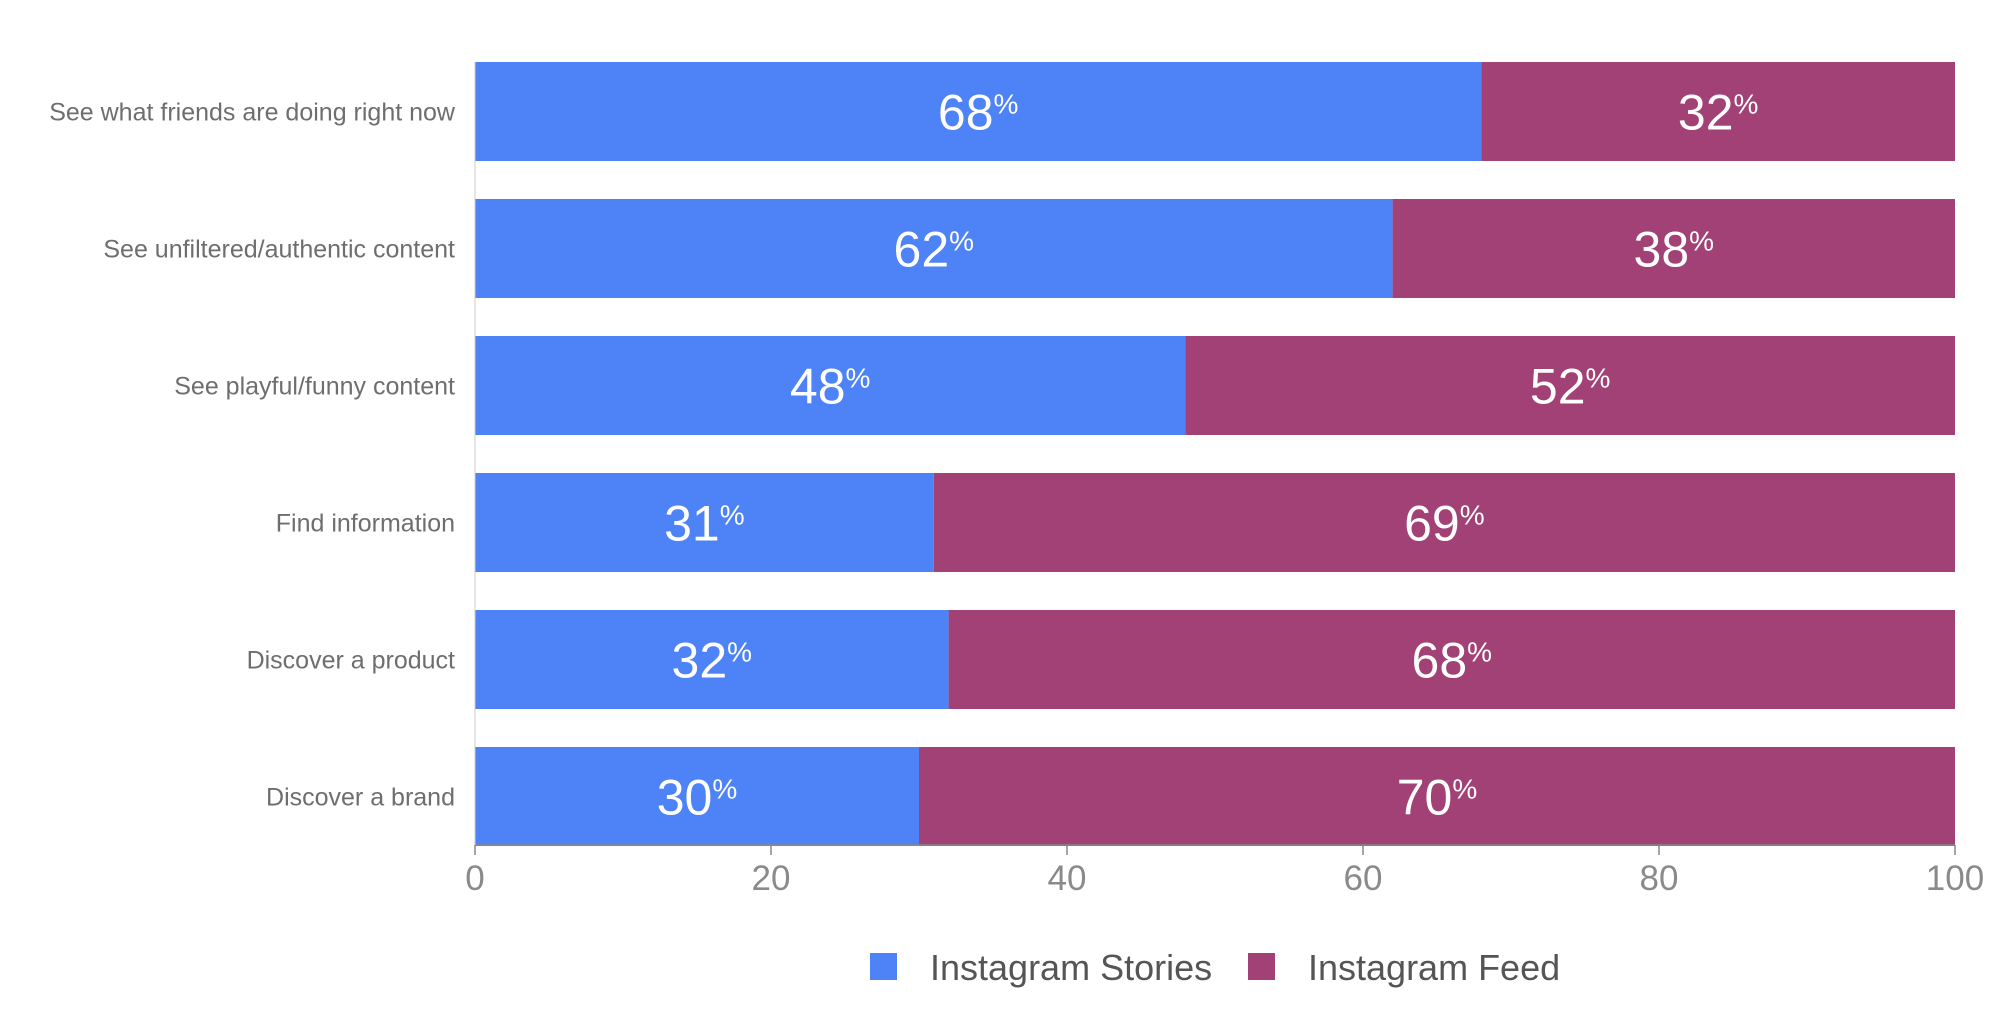  I want to click on legend-label: Instagram Stories, so click(1071, 967).